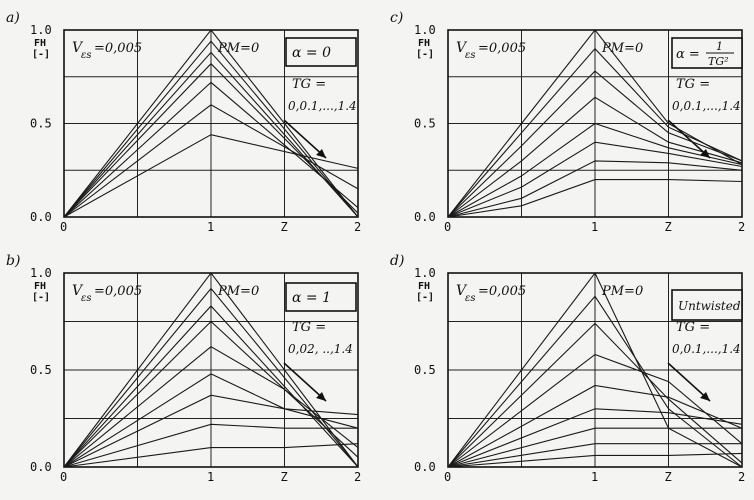  Describe the element at coordinates (311, 298) in the screenshot. I see `alpha-label: α = 1` at that location.